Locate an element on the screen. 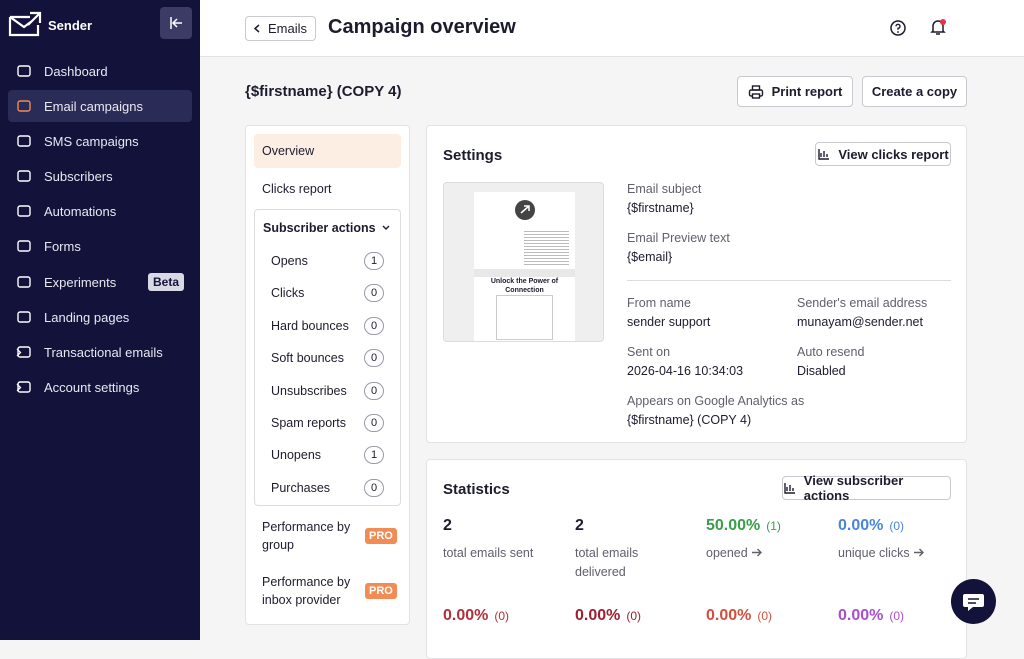  chat-button is located at coordinates (973, 601).